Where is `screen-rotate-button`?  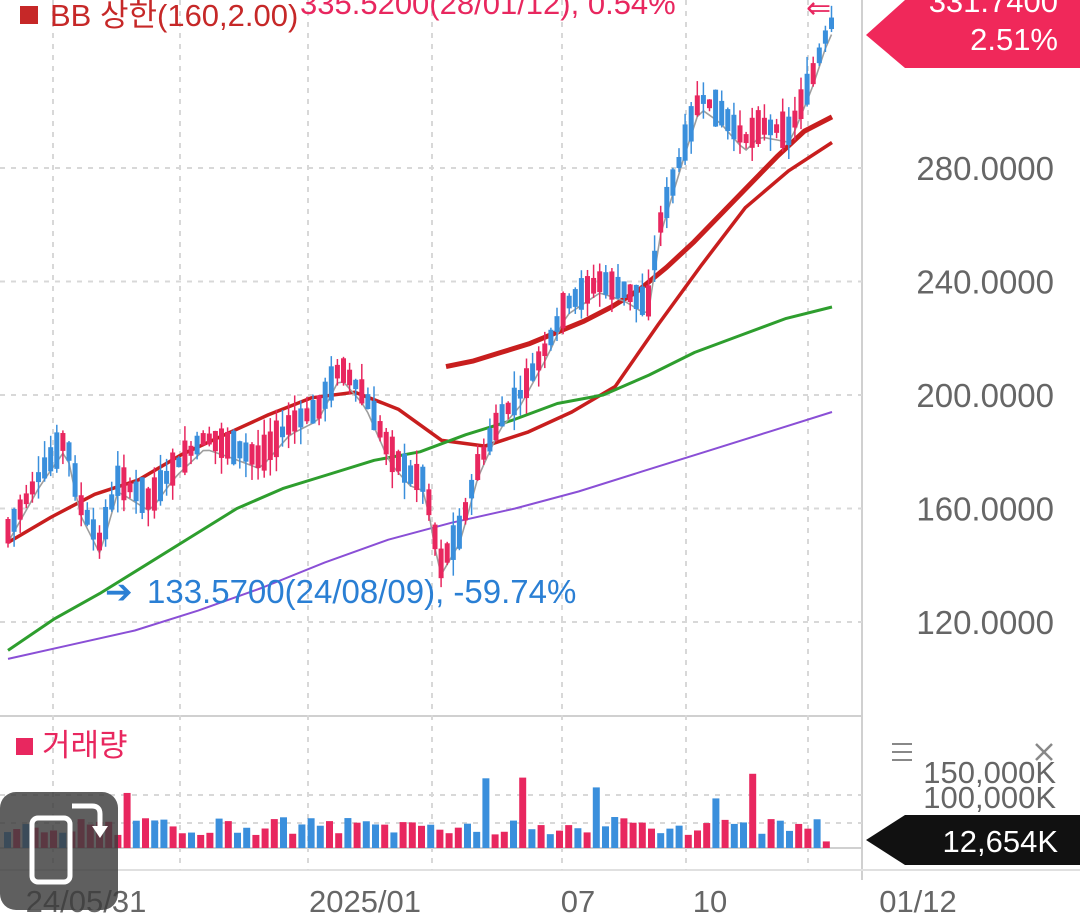 screen-rotate-button is located at coordinates (59, 851).